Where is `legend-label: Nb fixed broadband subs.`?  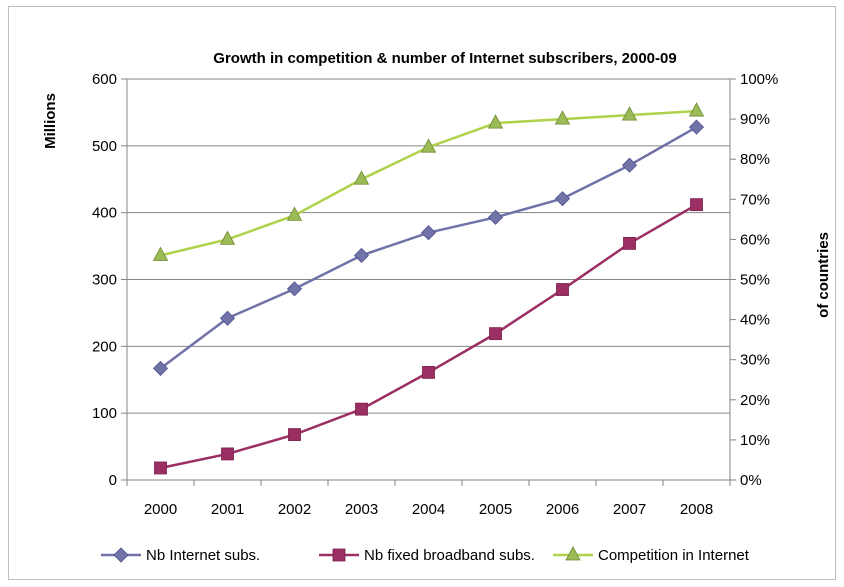
legend-label: Nb fixed broadband subs. is located at coordinates (449, 555).